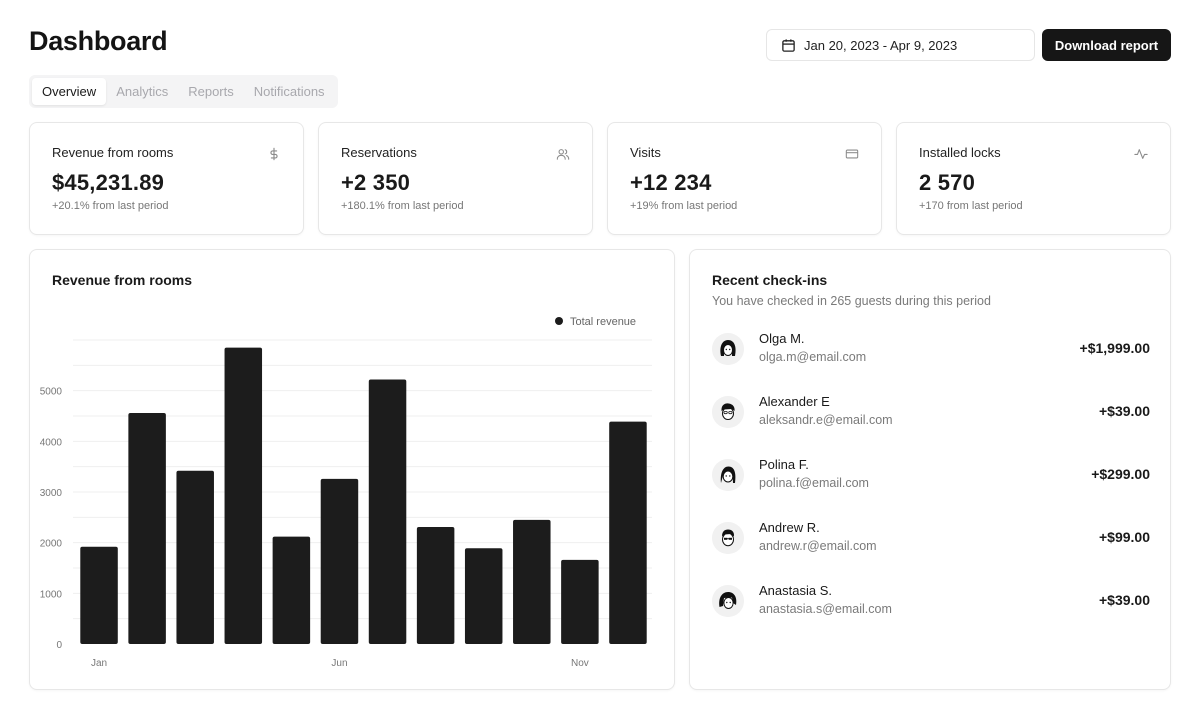 This screenshot has width=1200, height=714. Describe the element at coordinates (826, 420) in the screenshot. I see `checkin-email: aleksandr.e@email.com` at that location.